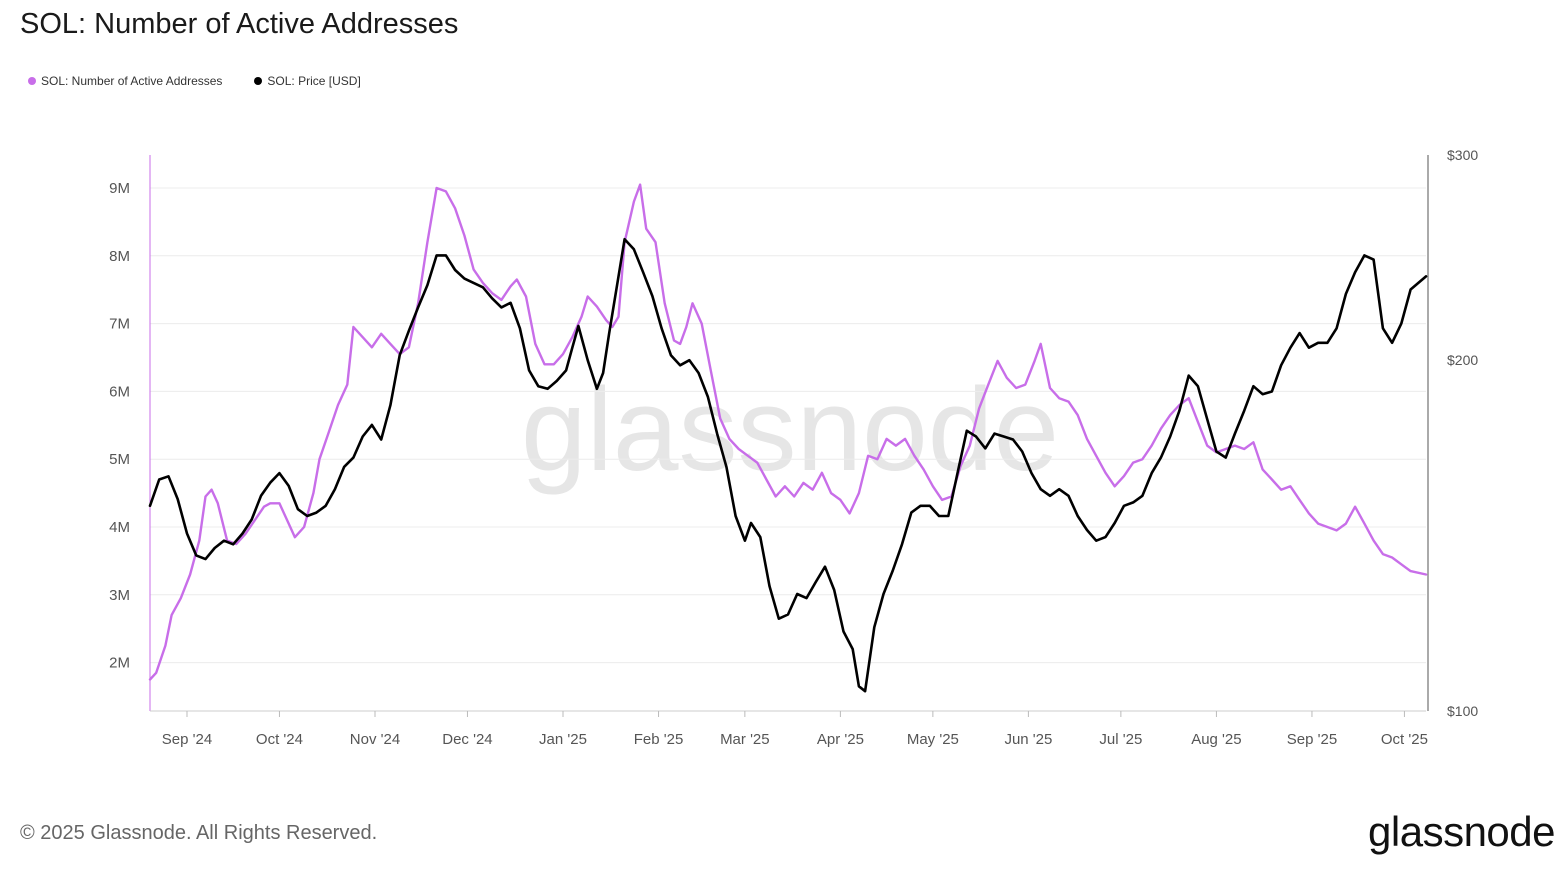  What do you see at coordinates (119, 459) in the screenshot?
I see `y-left-tick-label: 5M` at bounding box center [119, 459].